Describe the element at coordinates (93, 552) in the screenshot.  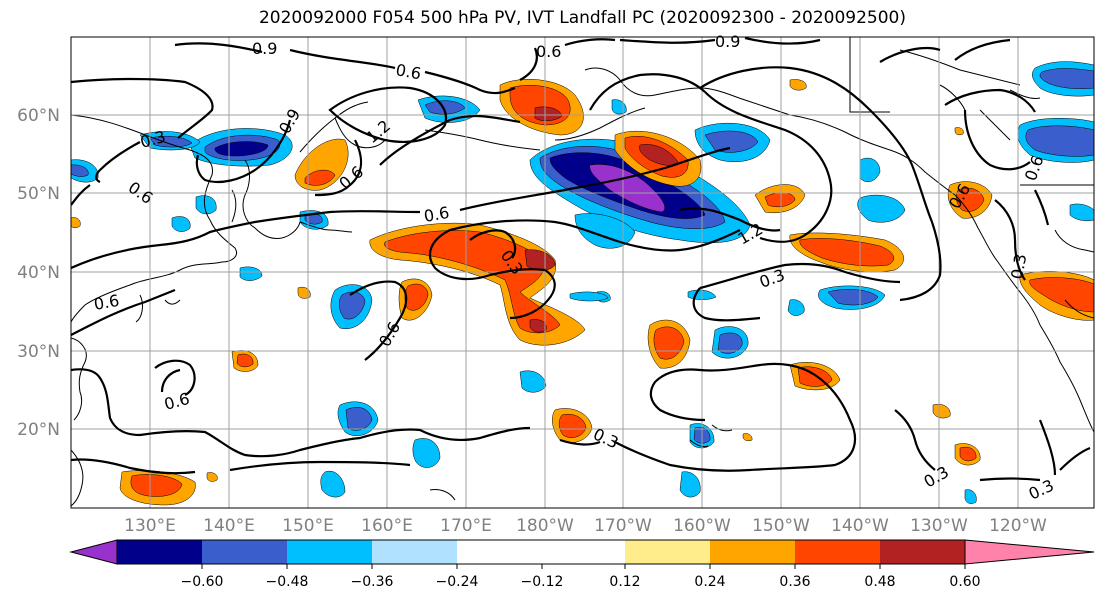
I see `colorbar-extend-min` at that location.